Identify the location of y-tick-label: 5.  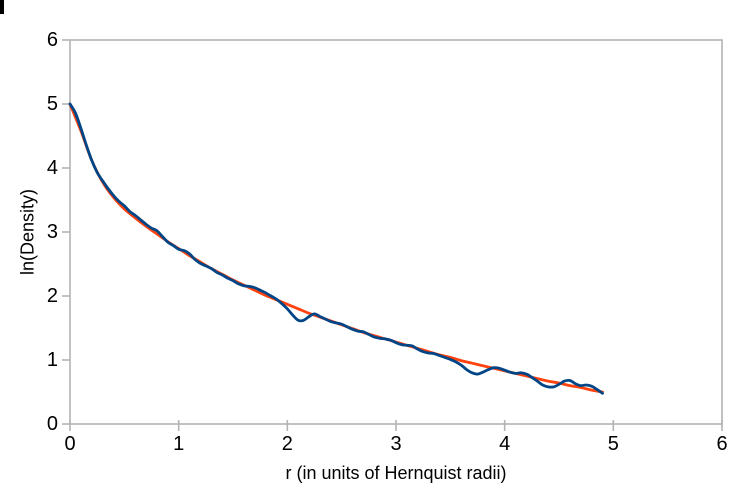
(52, 104).